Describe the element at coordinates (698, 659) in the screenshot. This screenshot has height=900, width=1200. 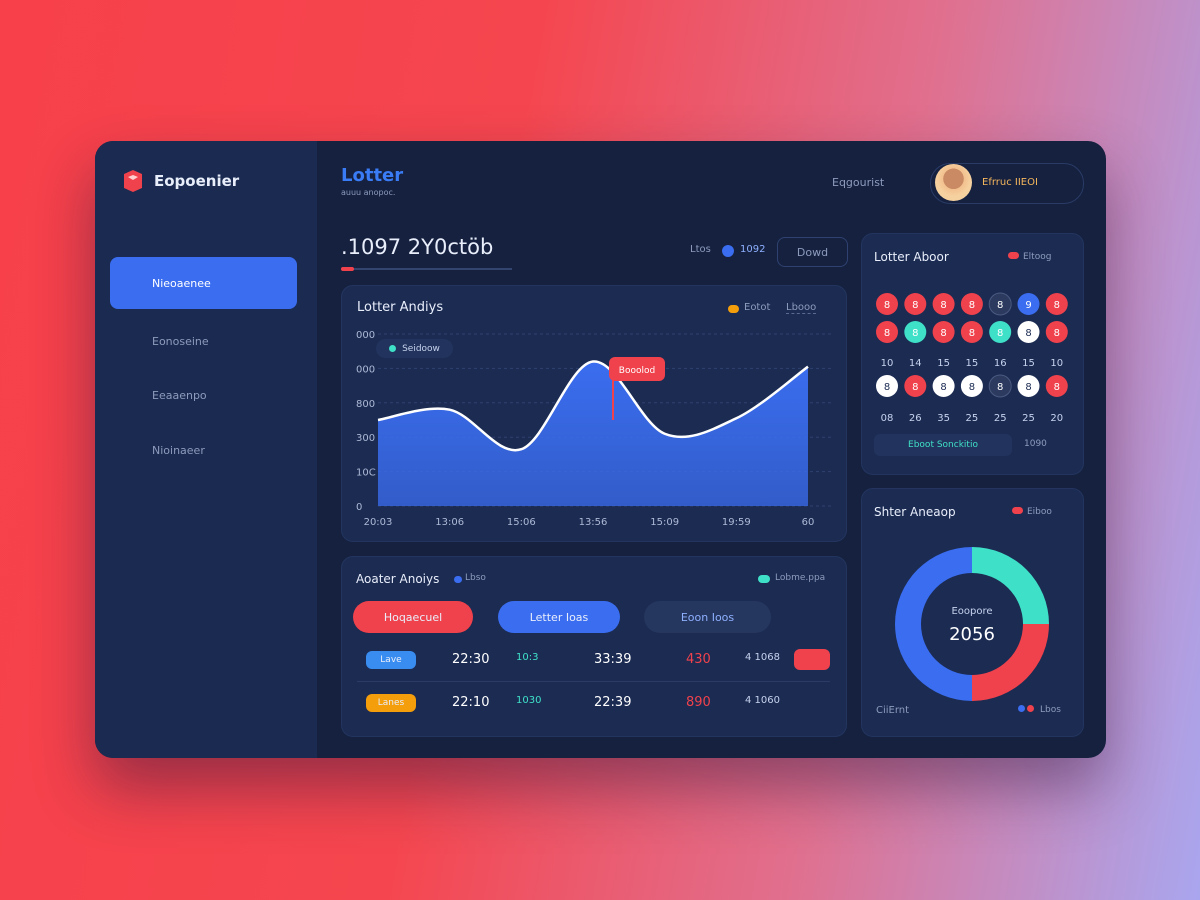
I see `table-cell: 430` at that location.